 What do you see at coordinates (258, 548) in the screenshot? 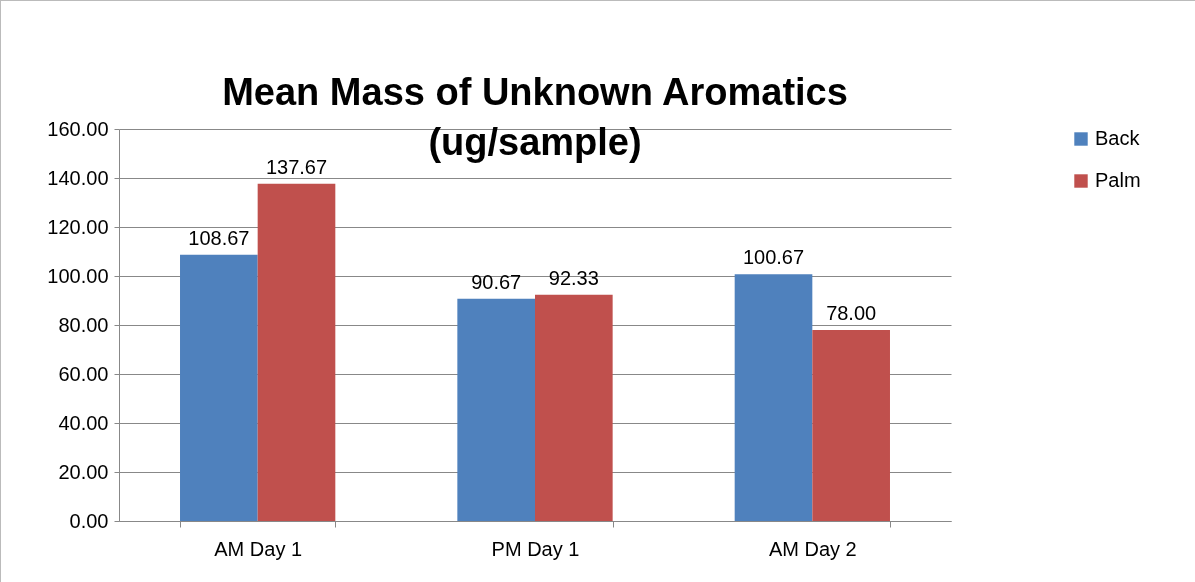
I see `x-tick-label: AM Day 1` at bounding box center [258, 548].